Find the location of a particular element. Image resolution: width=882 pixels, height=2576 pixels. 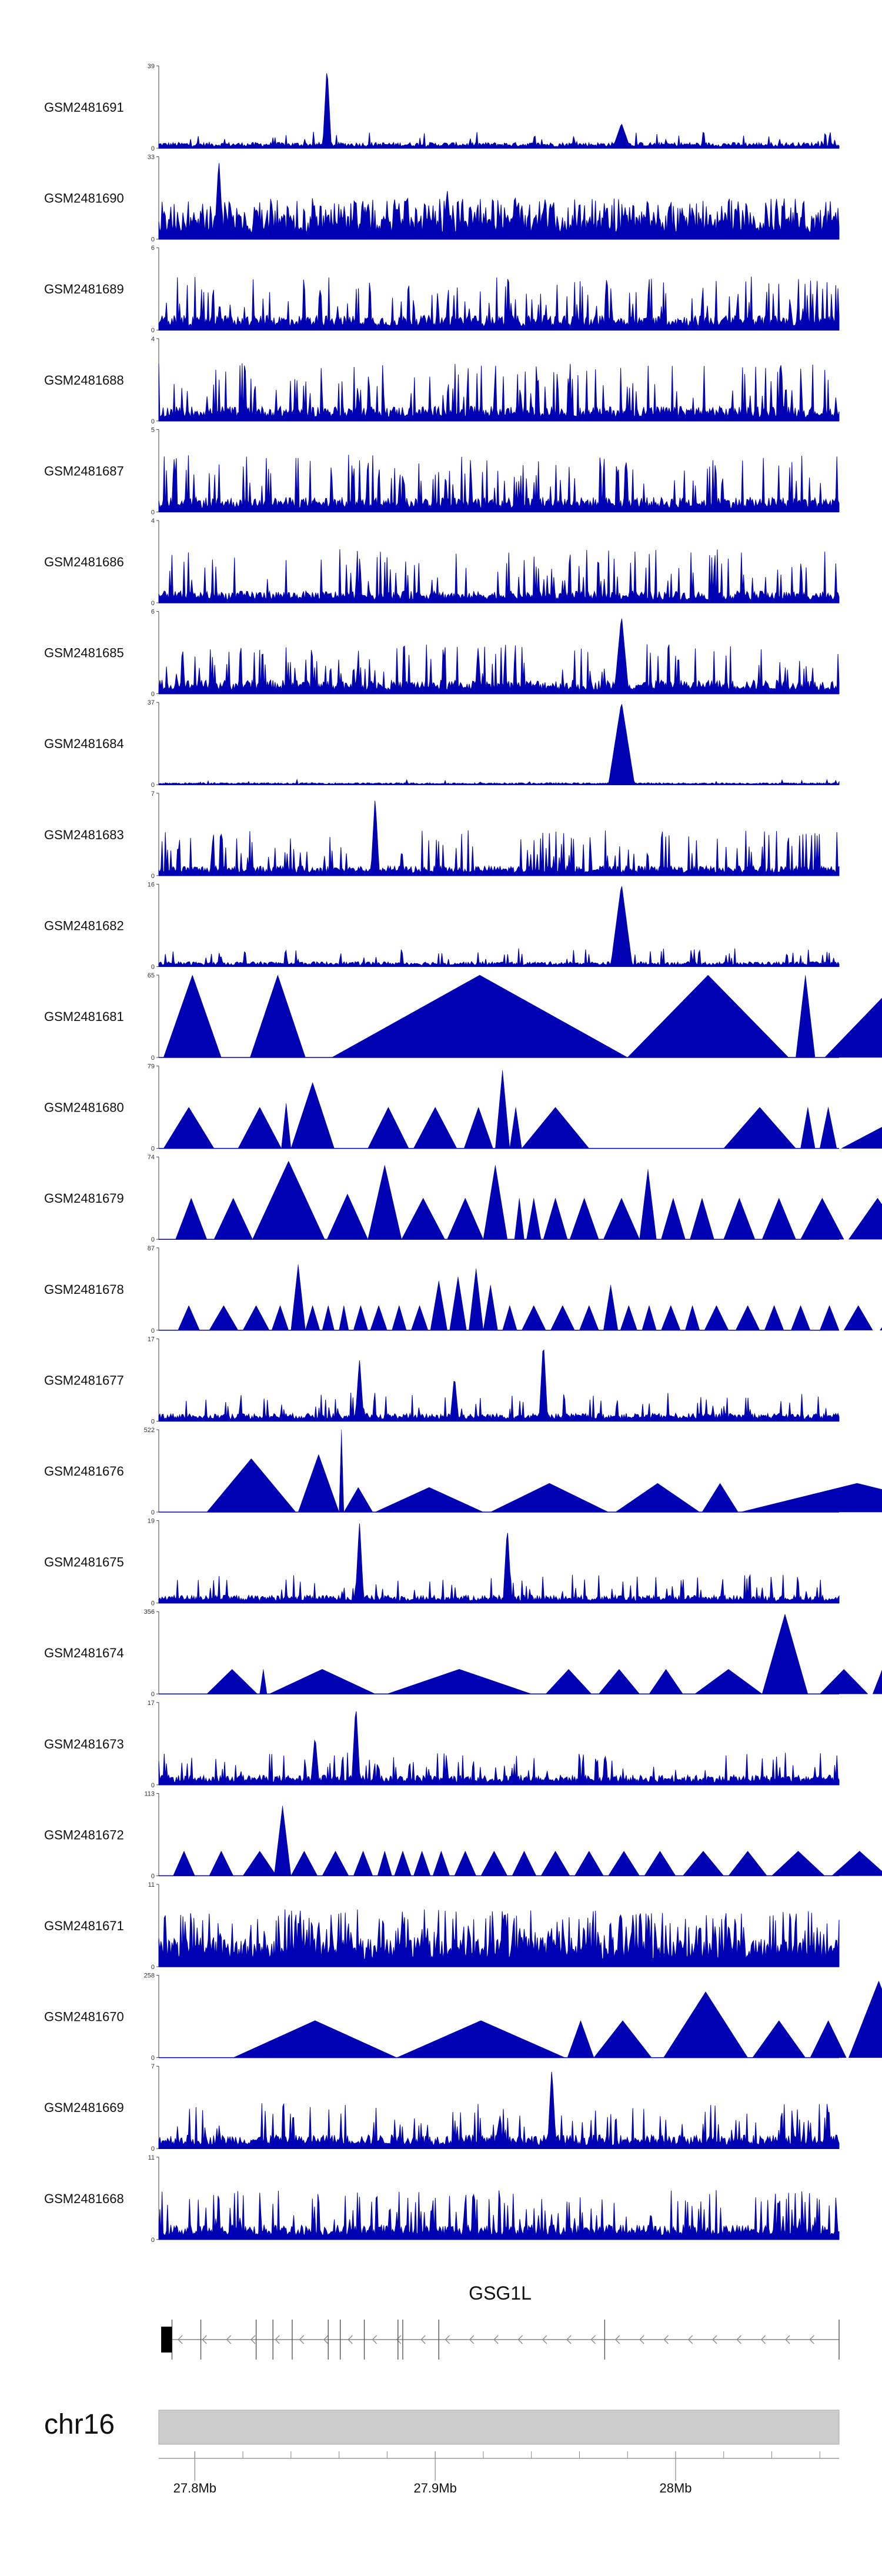

track-GSM2481668: GSM2481668 11 0 is located at coordinates (442, 2199).